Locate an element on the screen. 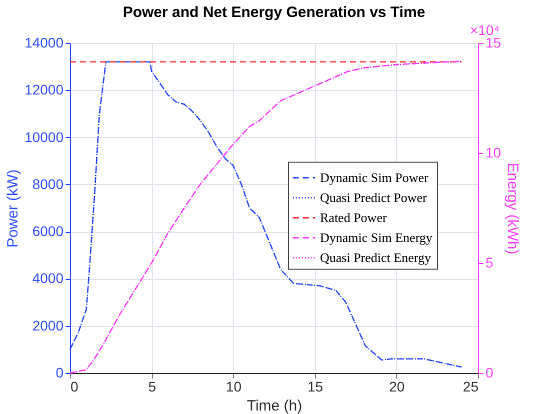  y-tick-label: 10000 is located at coordinates (44, 136).